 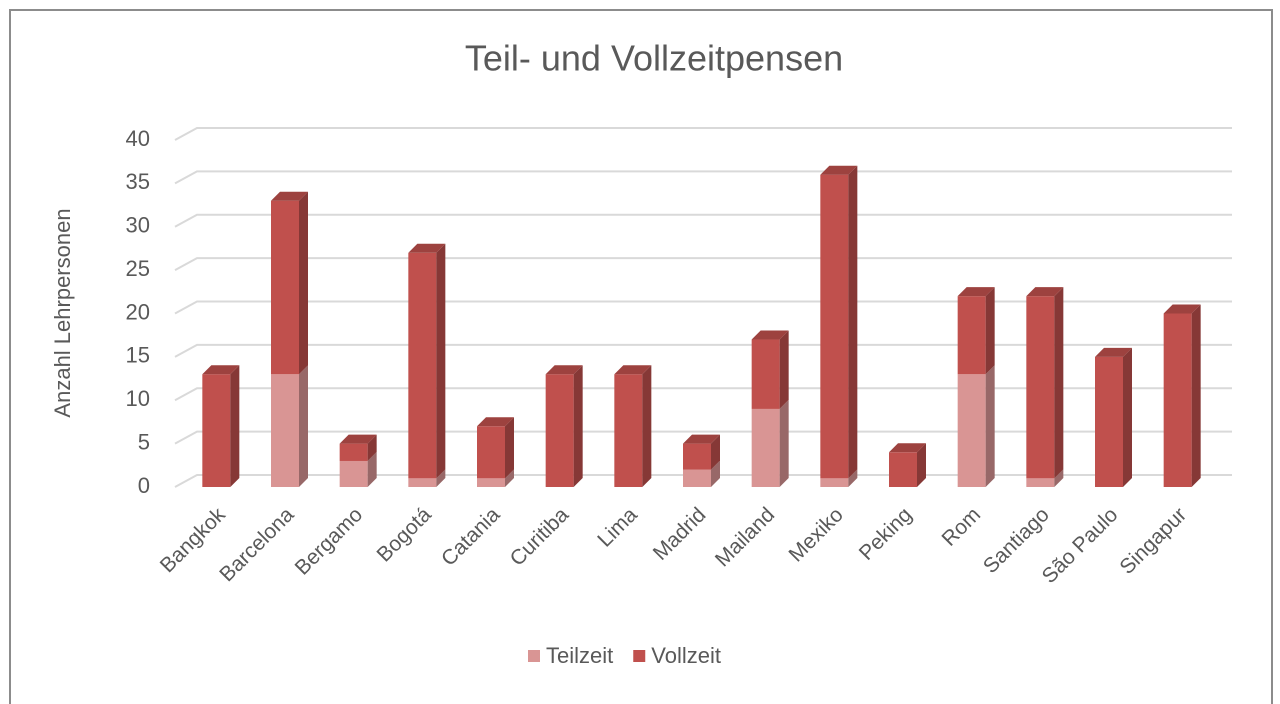 I want to click on legend-label: Teilzeit, so click(x=579, y=655).